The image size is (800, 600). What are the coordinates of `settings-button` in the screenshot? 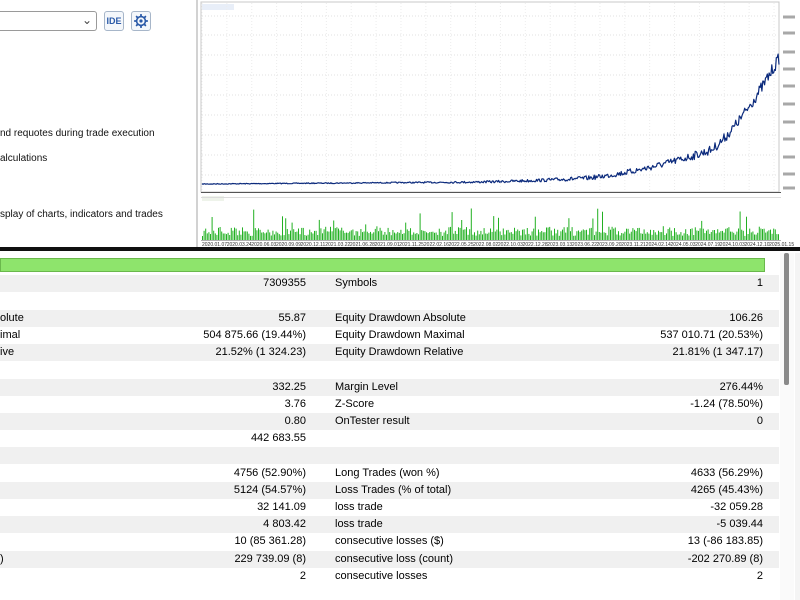 It's located at (141, 21).